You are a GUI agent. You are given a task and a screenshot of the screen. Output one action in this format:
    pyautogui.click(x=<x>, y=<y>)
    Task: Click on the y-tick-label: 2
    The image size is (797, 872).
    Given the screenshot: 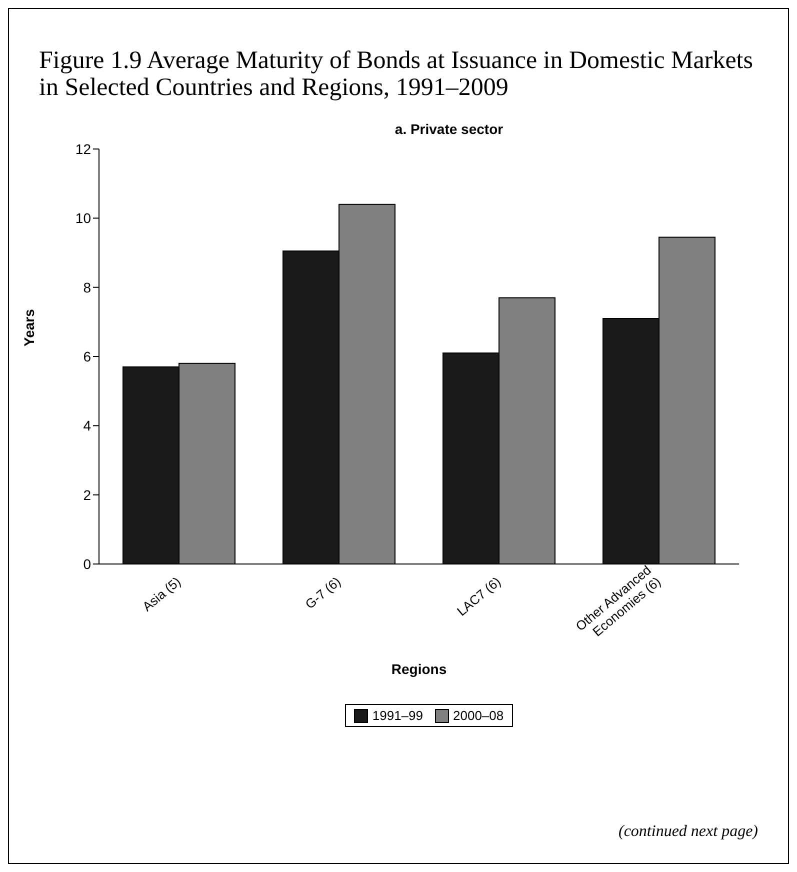 What is the action you would take?
    pyautogui.click(x=87, y=494)
    